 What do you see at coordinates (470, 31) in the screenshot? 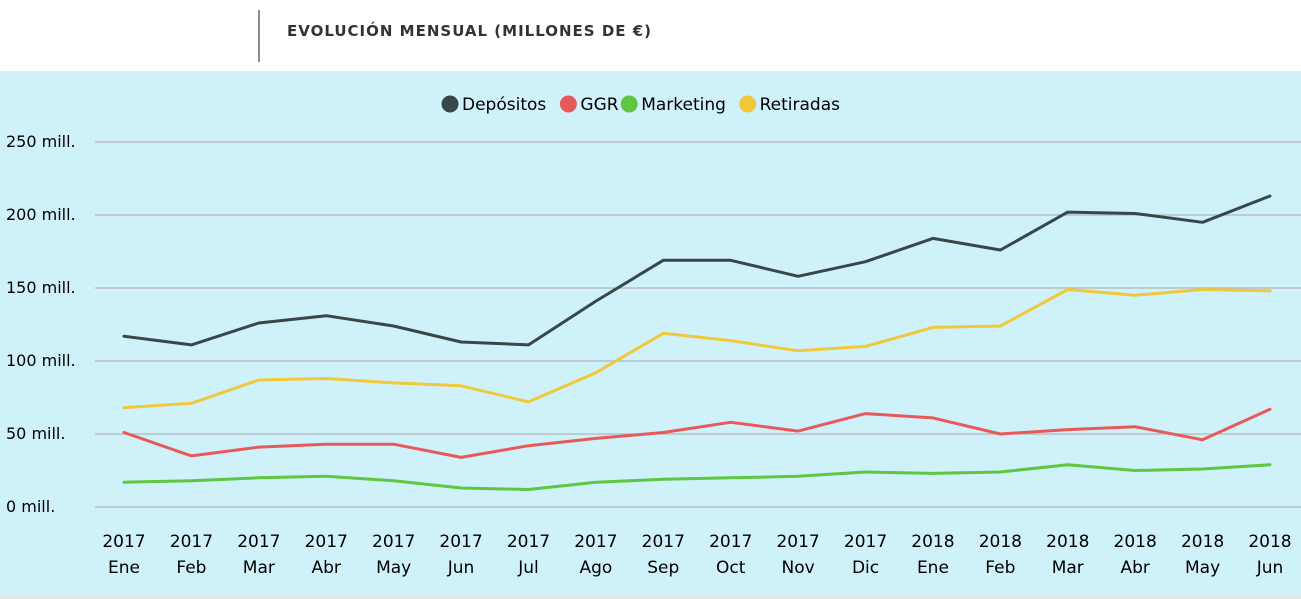
I see `chart-title: EVOLUCIÓN MENSUAL (MILLONES DE €)` at bounding box center [470, 31].